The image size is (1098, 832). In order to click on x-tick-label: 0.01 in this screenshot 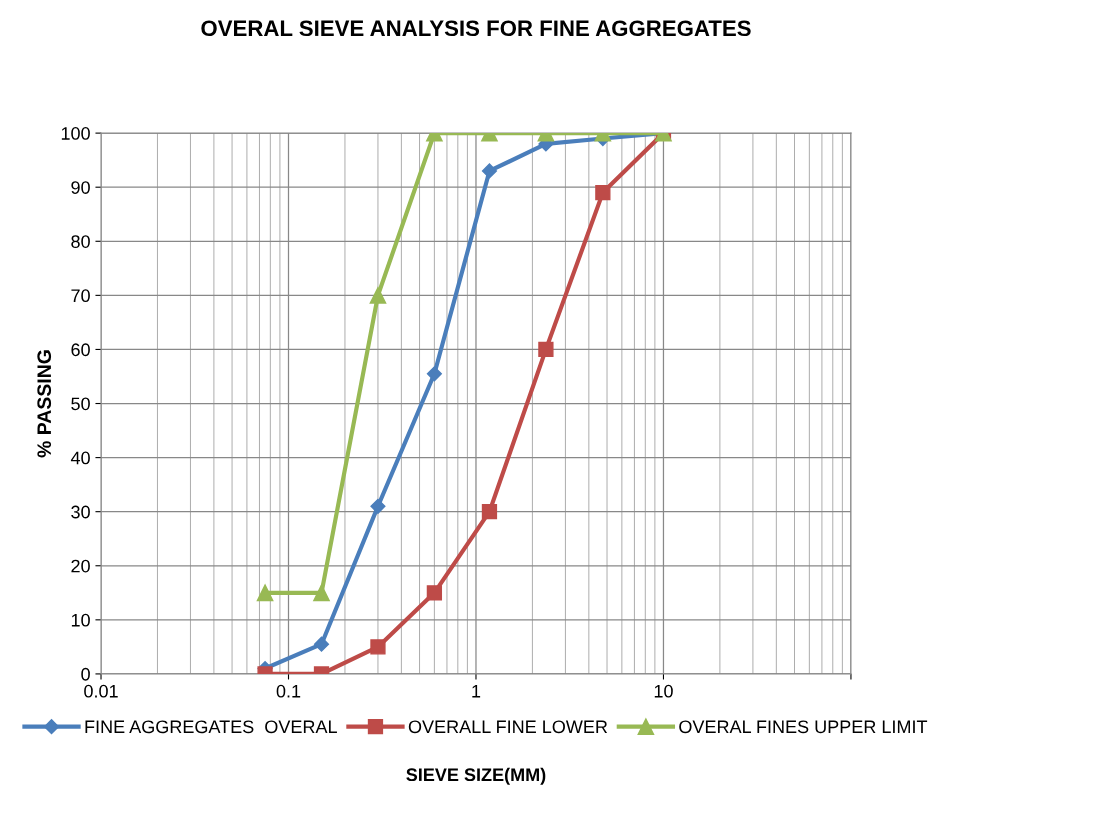, I will do `click(101, 691)`.